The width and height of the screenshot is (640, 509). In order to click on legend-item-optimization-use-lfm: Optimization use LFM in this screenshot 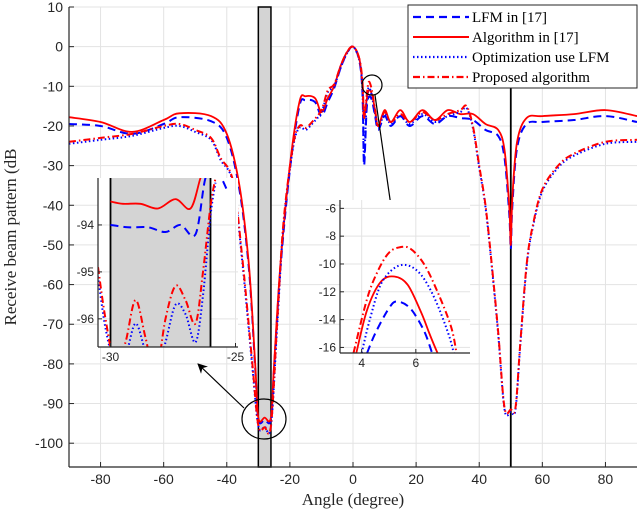, I will do `click(511, 58)`.